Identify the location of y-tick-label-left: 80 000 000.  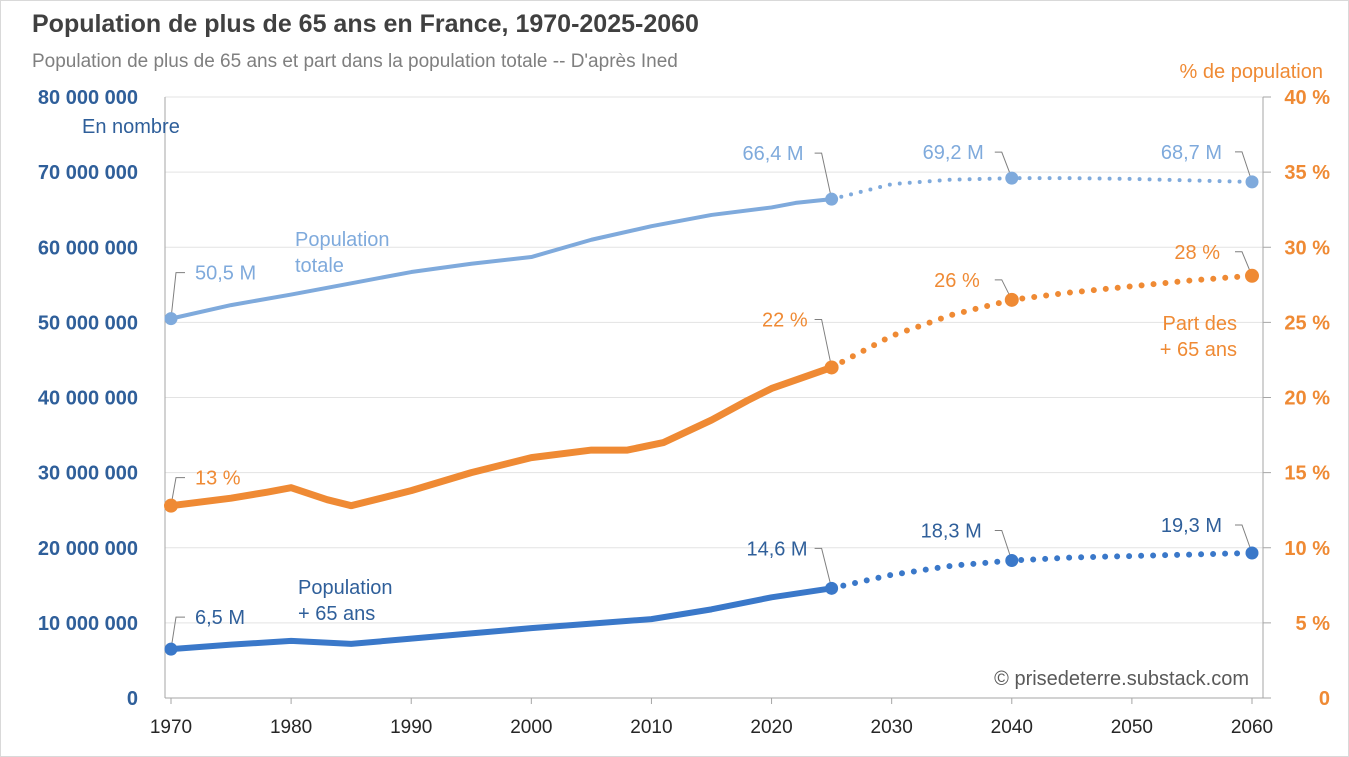
(88, 98).